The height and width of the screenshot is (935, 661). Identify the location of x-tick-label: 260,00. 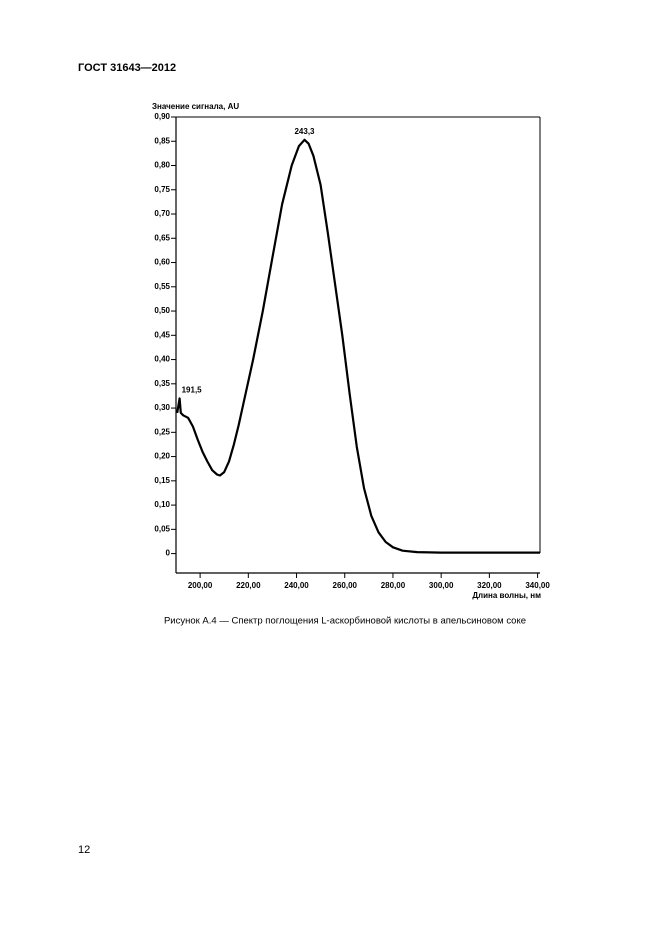
(345, 585).